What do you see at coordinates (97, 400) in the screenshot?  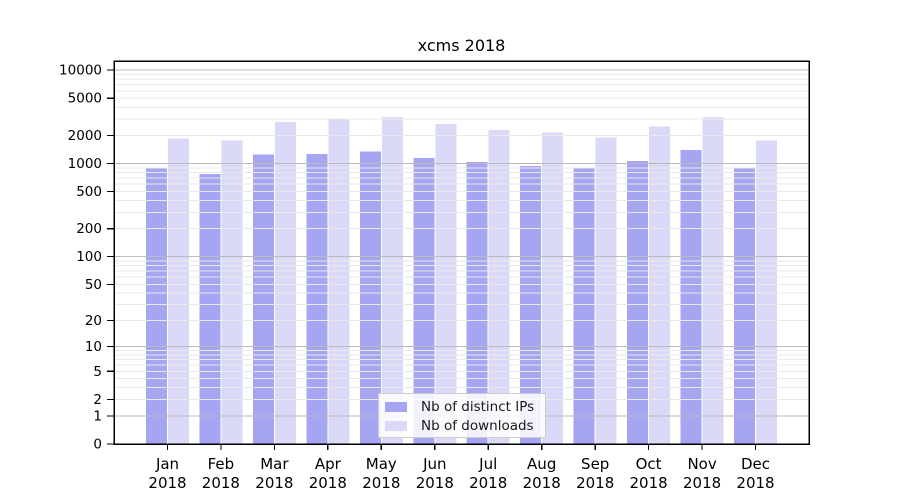 I see `y-tick-label: 2` at bounding box center [97, 400].